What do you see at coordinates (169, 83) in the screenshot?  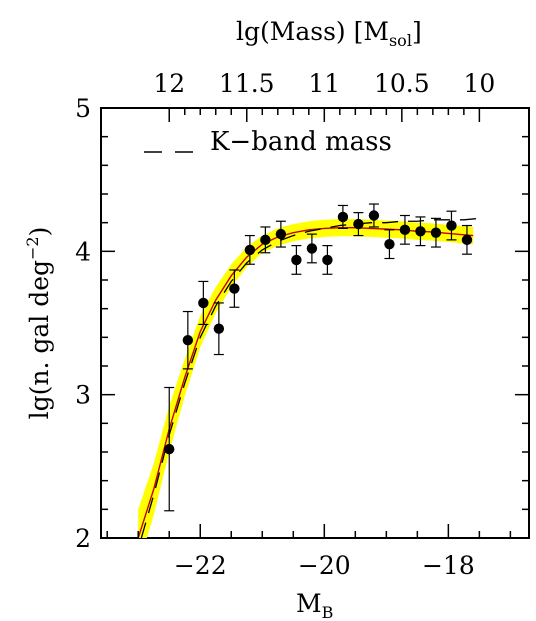 I see `top-tick-label: 12` at bounding box center [169, 83].